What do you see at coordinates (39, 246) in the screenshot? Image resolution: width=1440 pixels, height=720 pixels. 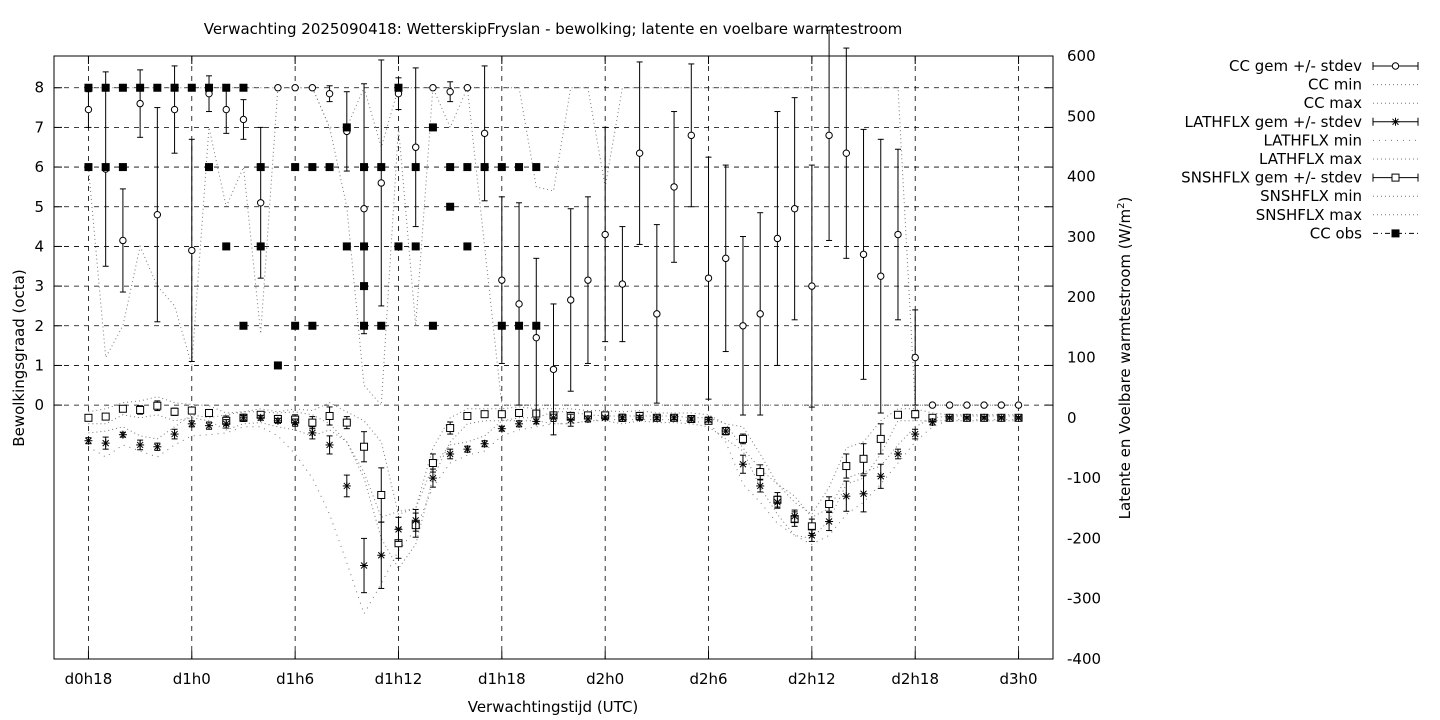 I see `y-tick-label: 4` at bounding box center [39, 246].